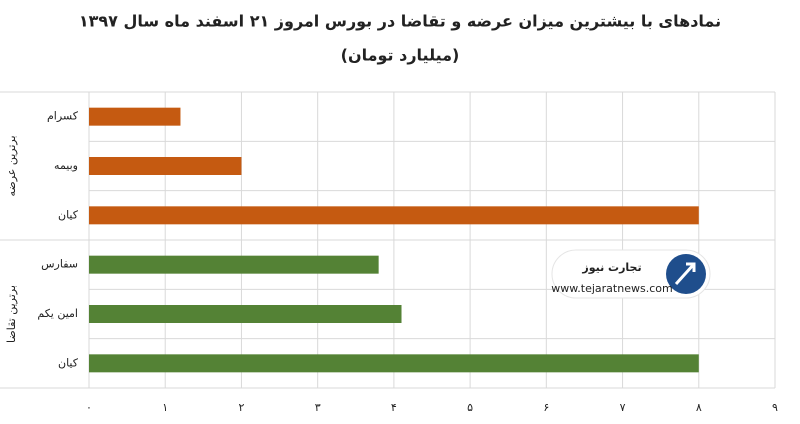 This screenshot has width=800, height=424. Describe the element at coordinates (165, 407) in the screenshot. I see `x-tick-label: ۱` at that location.